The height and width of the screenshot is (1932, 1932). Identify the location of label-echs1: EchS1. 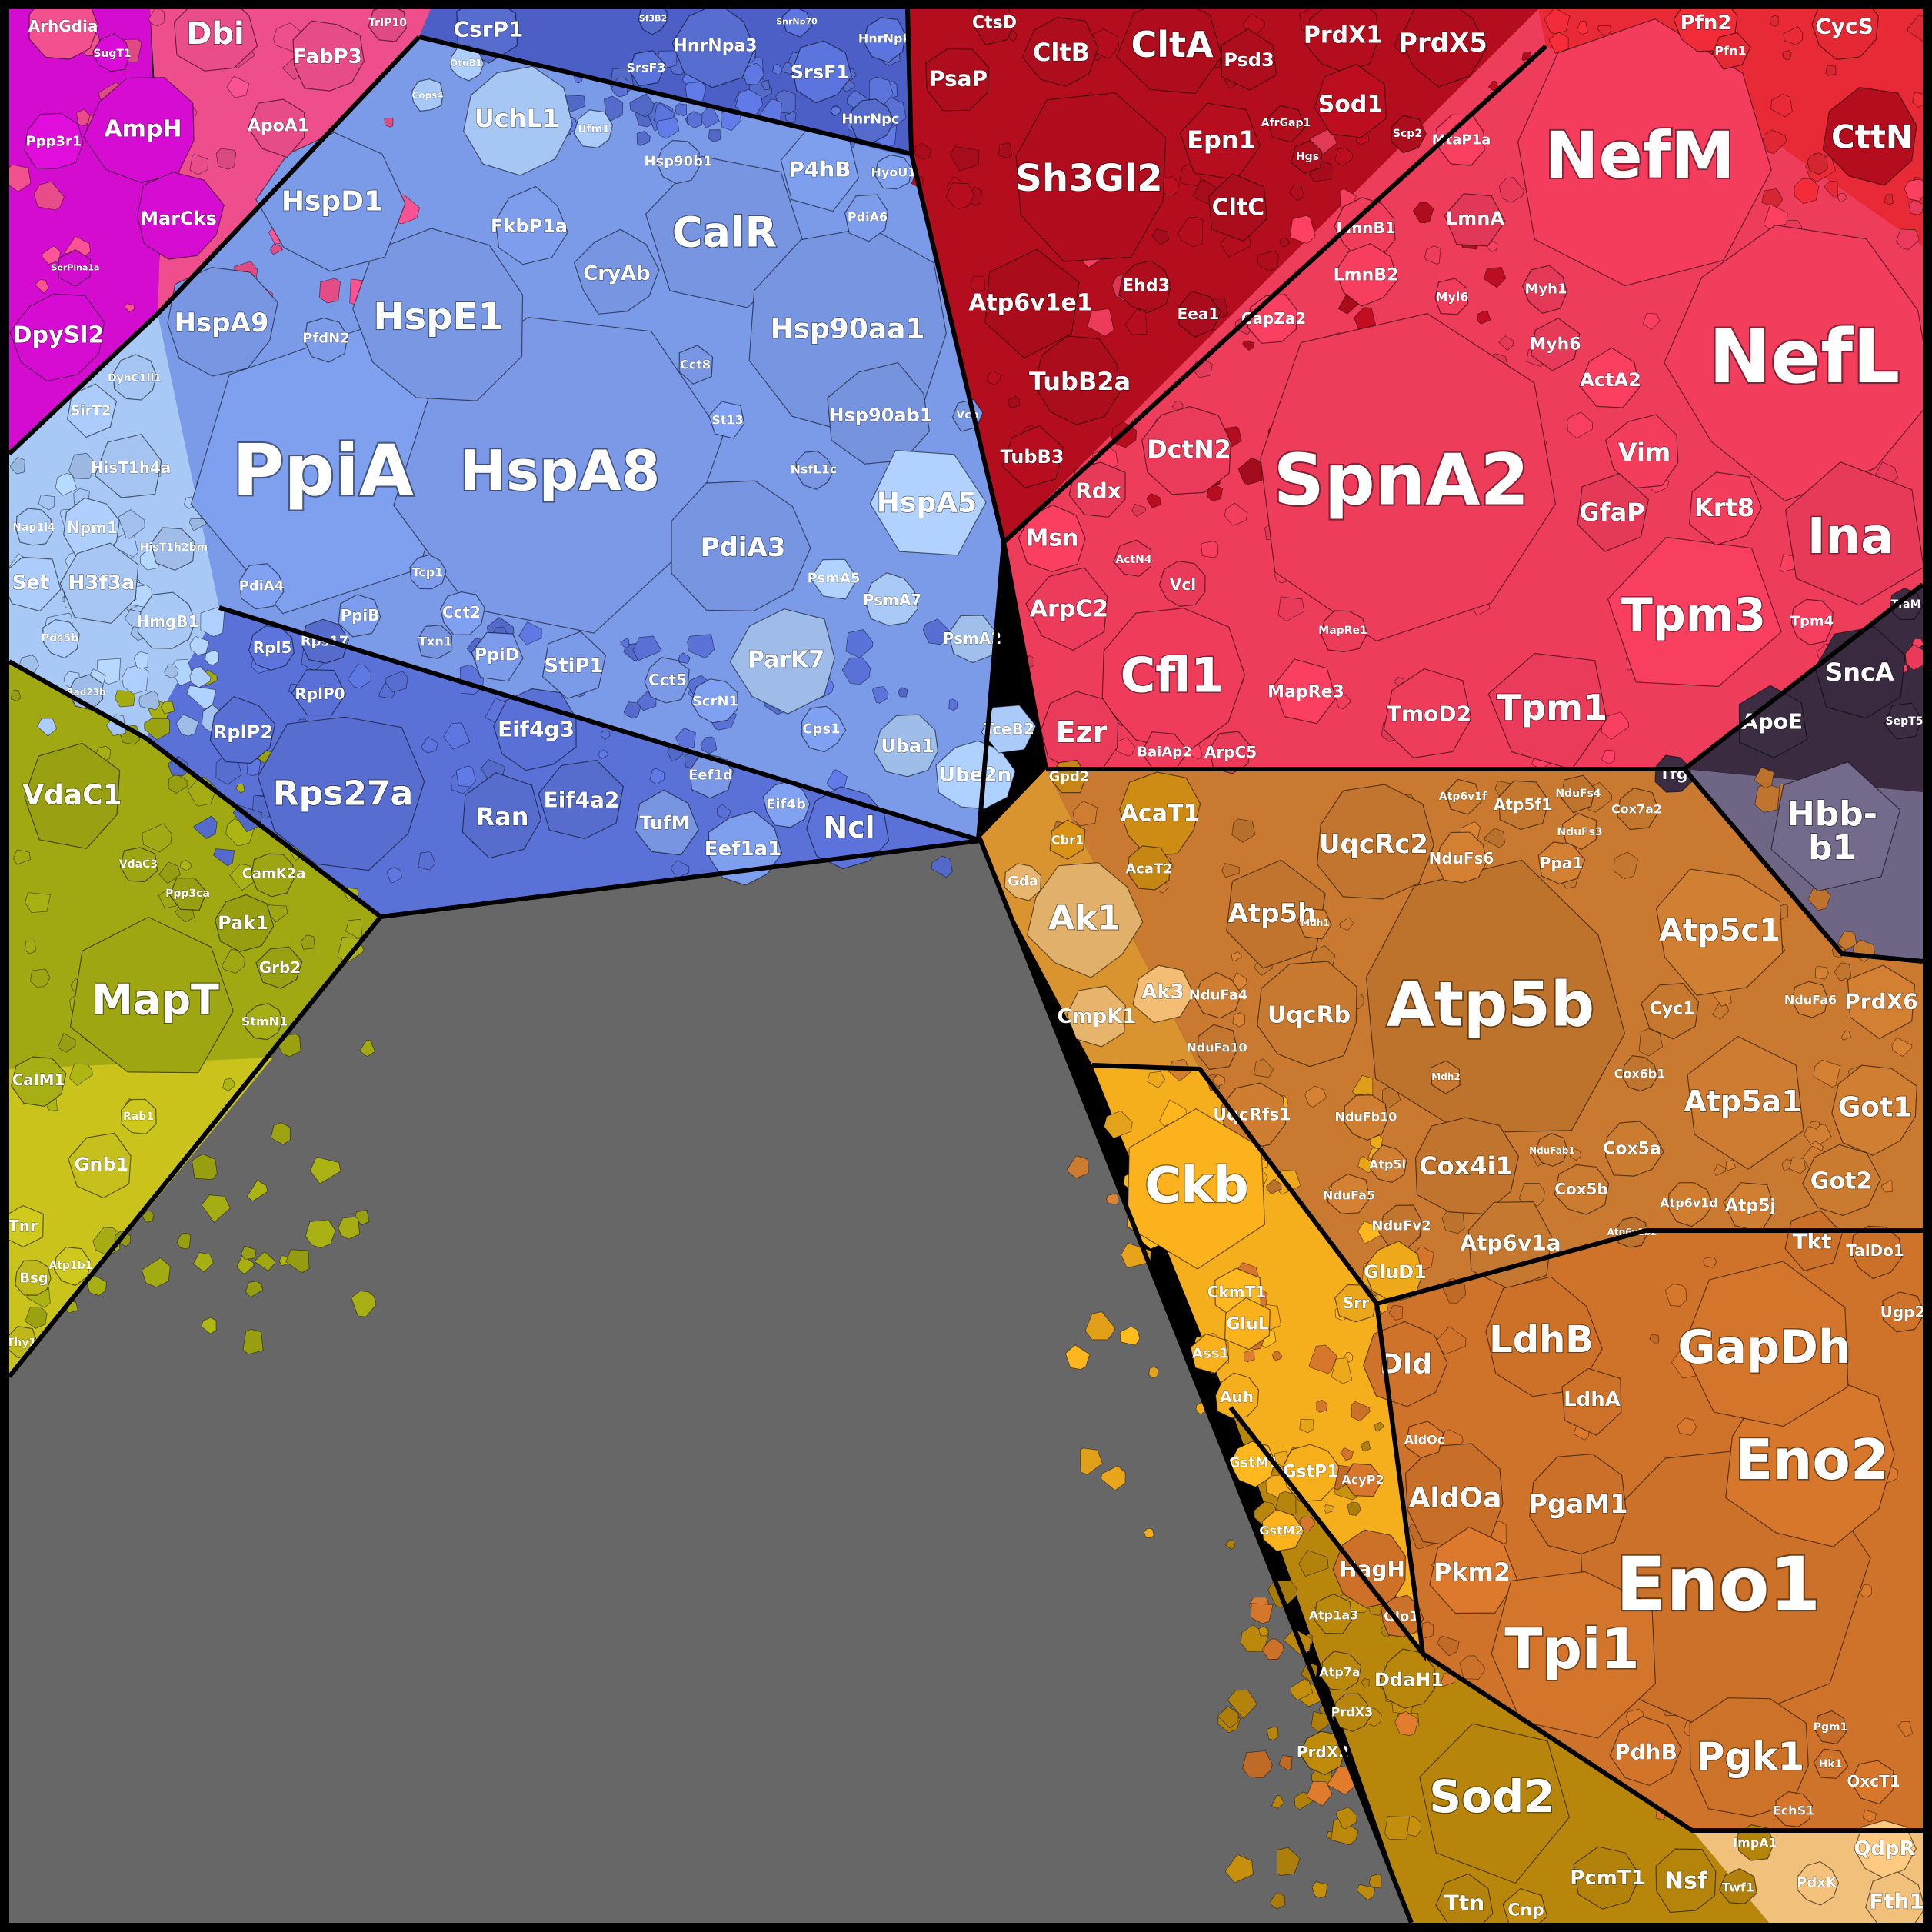
(1793, 1811).